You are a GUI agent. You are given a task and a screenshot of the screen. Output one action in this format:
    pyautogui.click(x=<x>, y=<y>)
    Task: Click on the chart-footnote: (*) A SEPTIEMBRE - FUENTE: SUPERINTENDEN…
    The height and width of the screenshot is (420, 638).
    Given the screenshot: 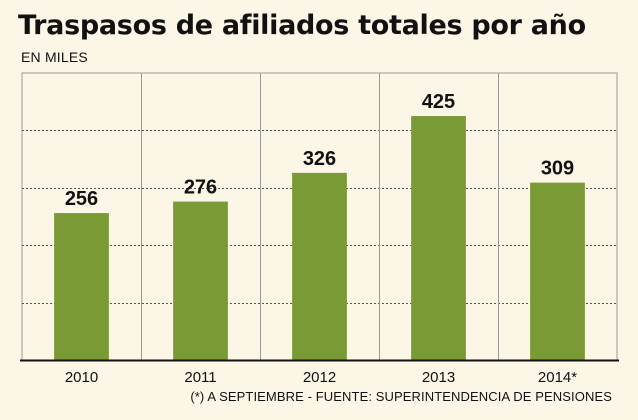 What is the action you would take?
    pyautogui.click(x=401, y=396)
    